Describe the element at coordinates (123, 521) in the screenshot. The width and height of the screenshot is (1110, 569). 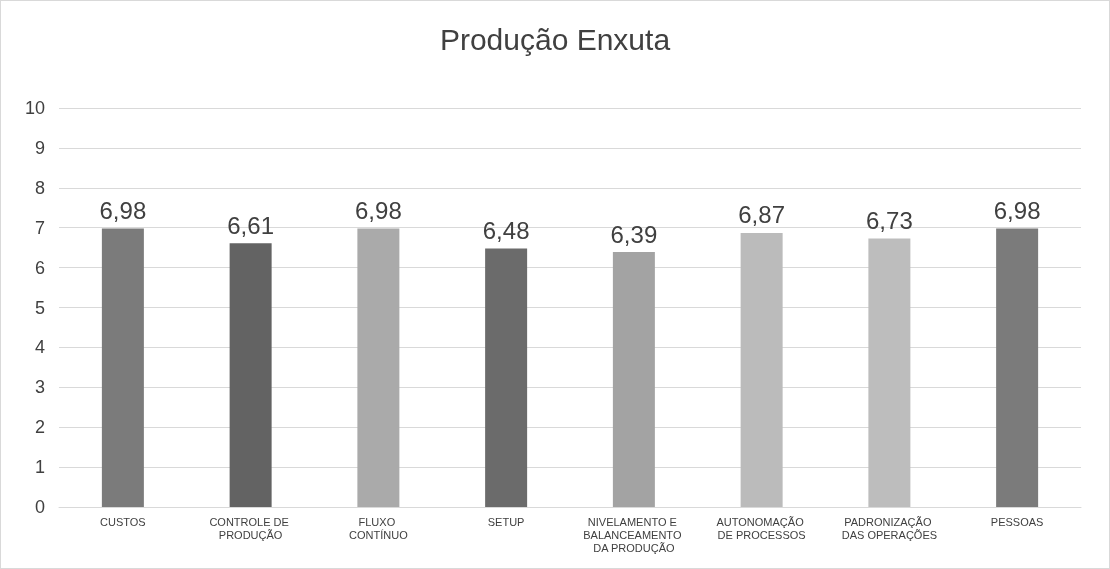
I see `x-tick-label: CUSTOS` at that location.